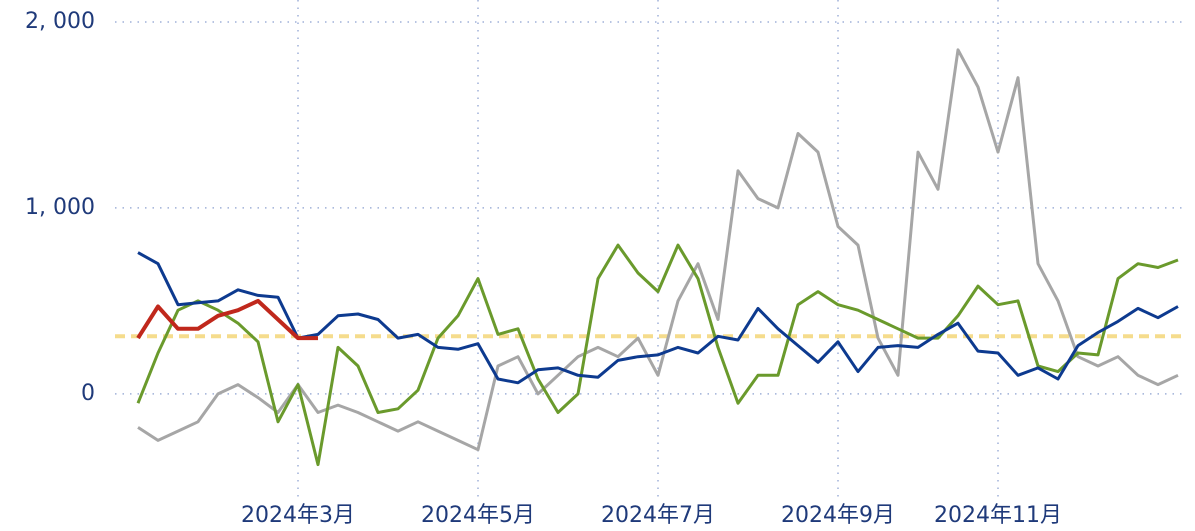 Image resolution: width=1195 pixels, height=531 pixels. What do you see at coordinates (227, 319) in the screenshot?
I see `series-line` at bounding box center [227, 319].